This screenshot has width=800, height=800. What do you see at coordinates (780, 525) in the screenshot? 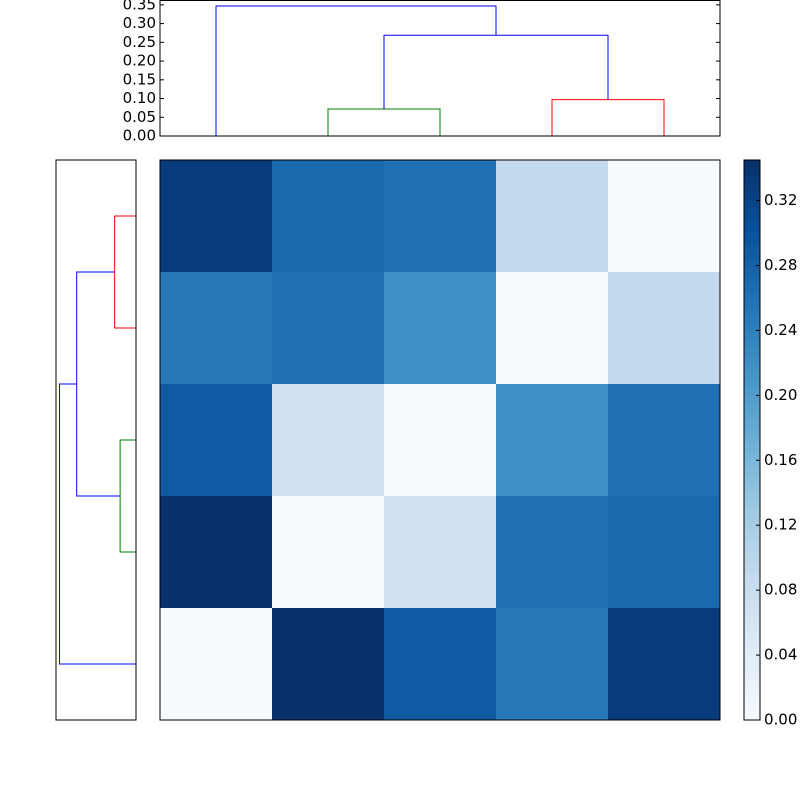
I see `colorbar-tick-label: 0.12` at bounding box center [780, 525].